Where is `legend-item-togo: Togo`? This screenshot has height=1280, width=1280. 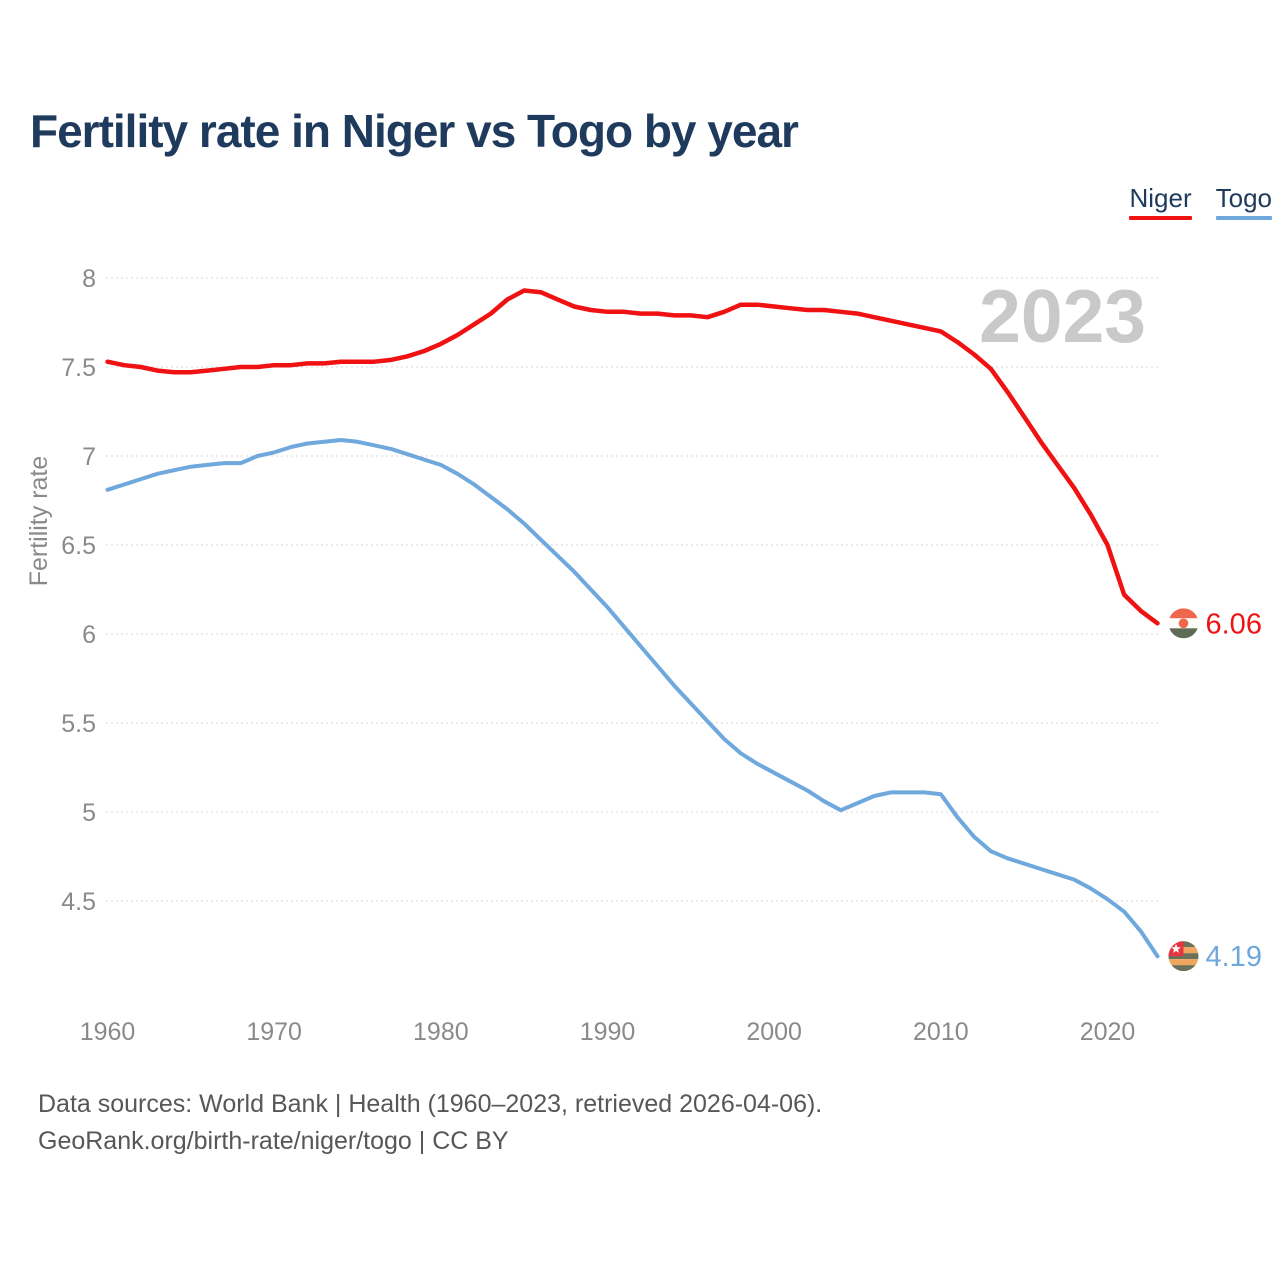
legend-item-togo: Togo is located at coordinates (1243, 201).